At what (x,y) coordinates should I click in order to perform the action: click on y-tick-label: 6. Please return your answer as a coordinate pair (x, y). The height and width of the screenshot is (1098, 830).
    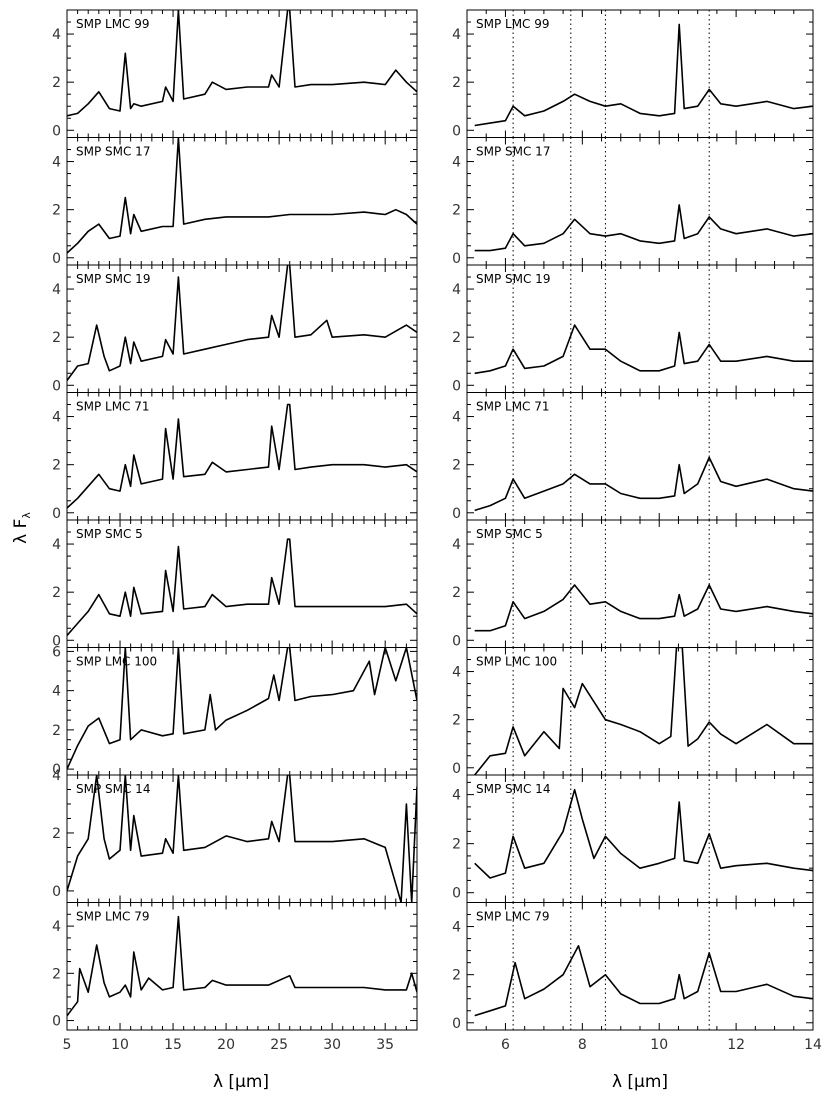
    Looking at the image, I should click on (56, 652).